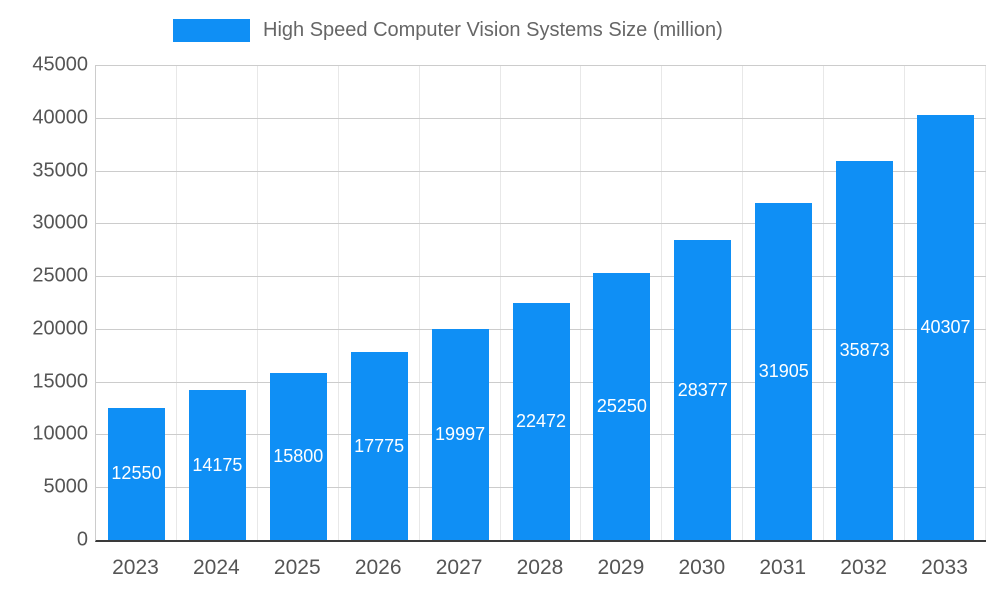 The height and width of the screenshot is (600, 1000). What do you see at coordinates (702, 567) in the screenshot?
I see `x-axis-tick-label: 2030` at bounding box center [702, 567].